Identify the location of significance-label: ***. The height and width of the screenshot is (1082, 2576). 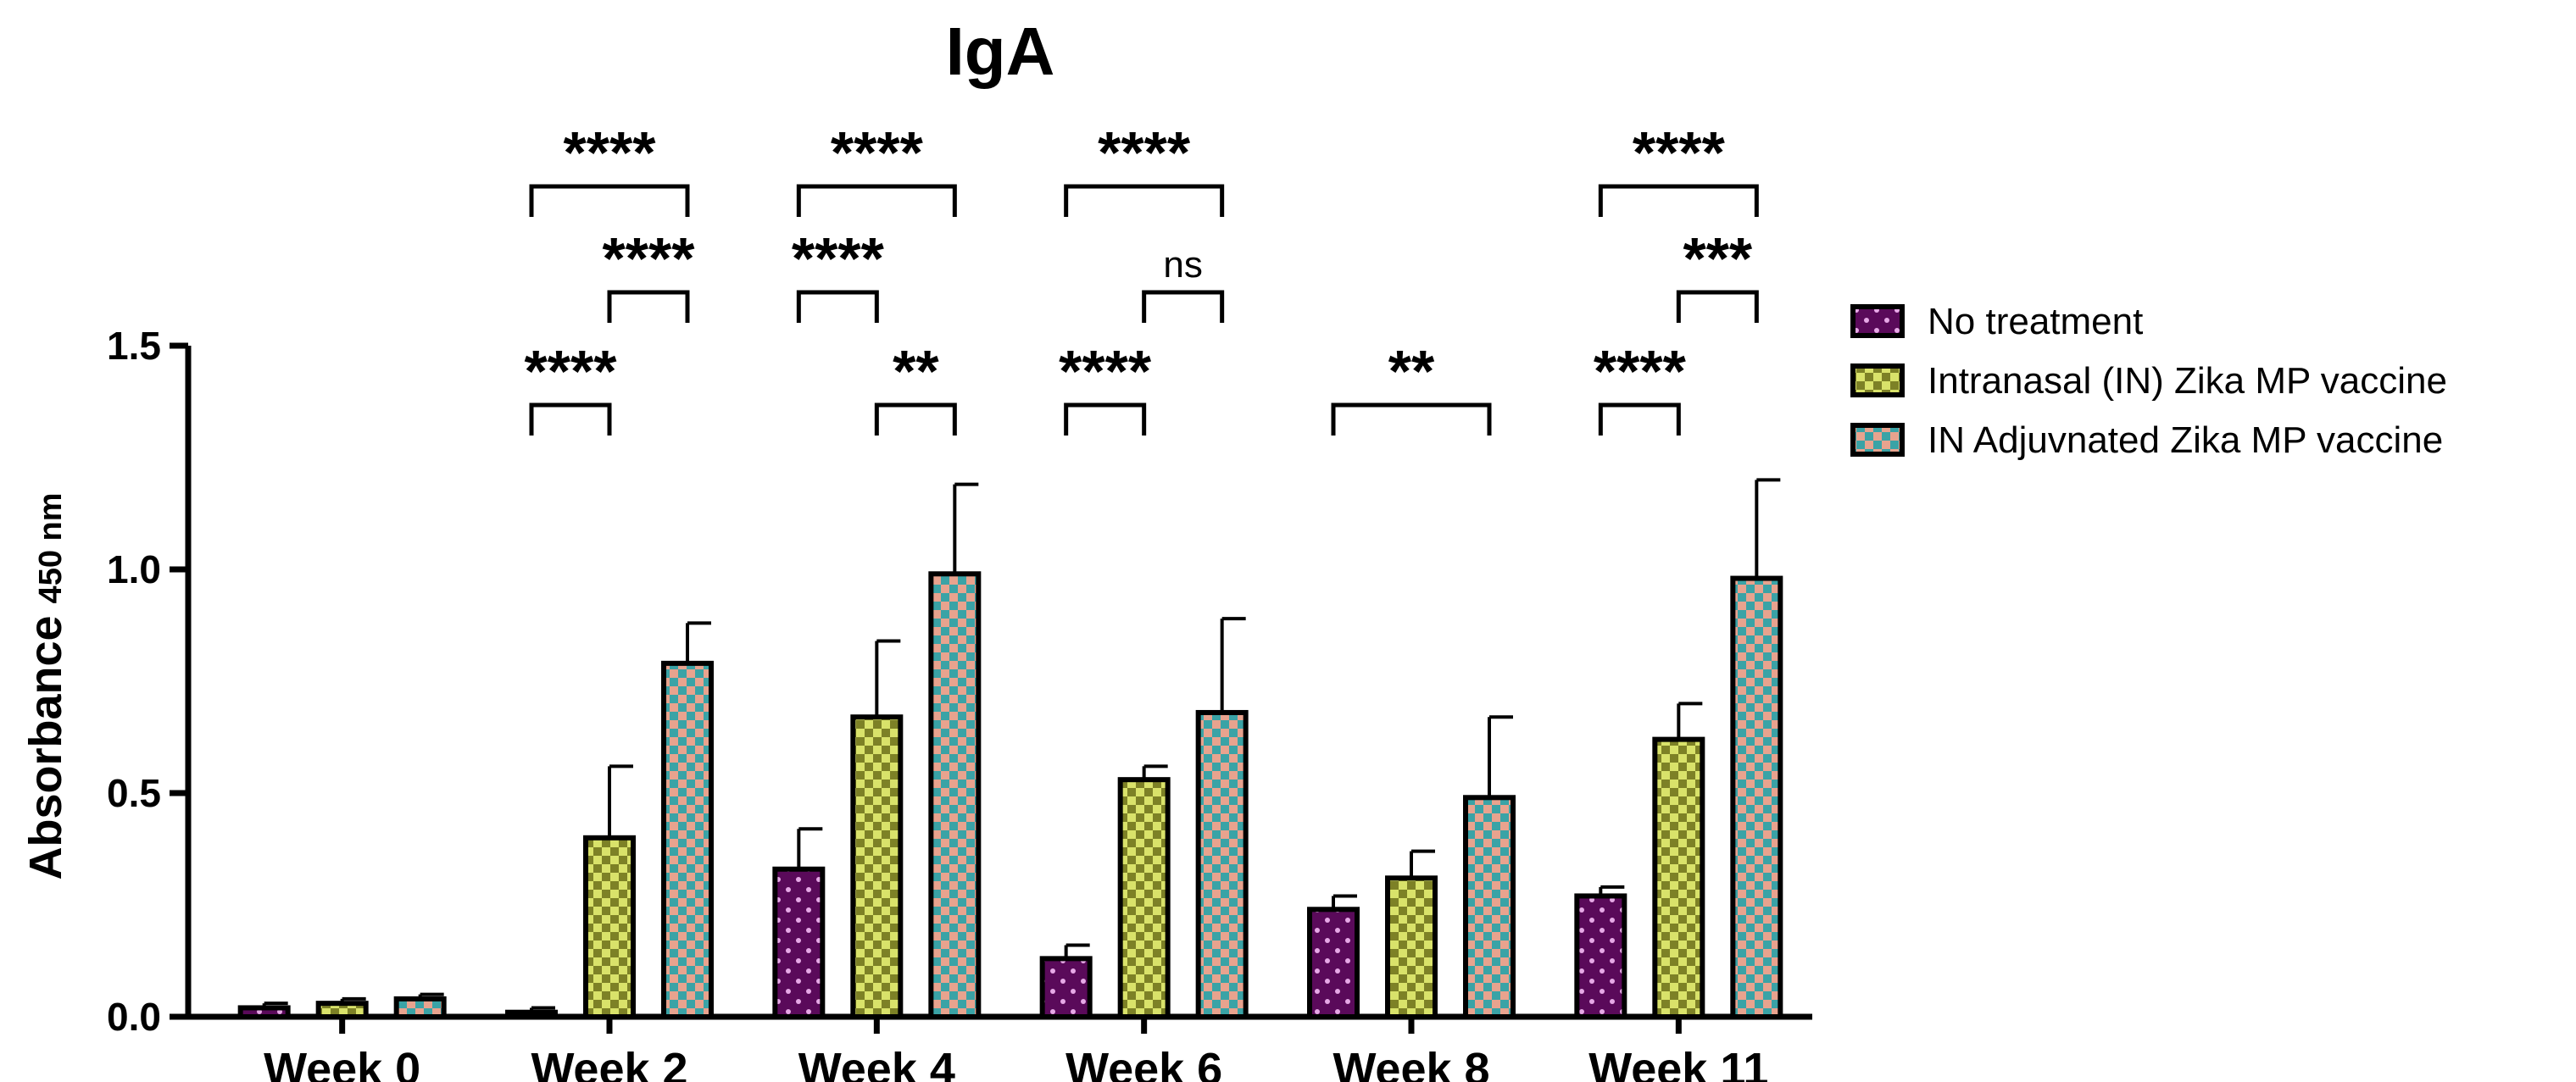
(1717, 258).